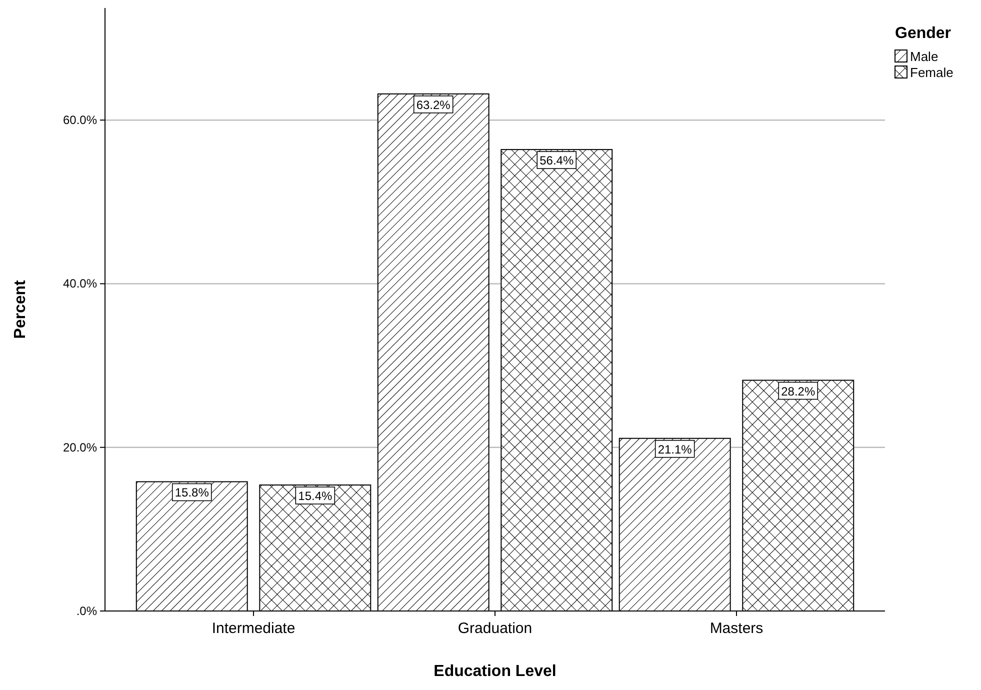 Image resolution: width=981 pixels, height=690 pixels. What do you see at coordinates (798, 391) in the screenshot?
I see `data-label: 28.2%` at bounding box center [798, 391].